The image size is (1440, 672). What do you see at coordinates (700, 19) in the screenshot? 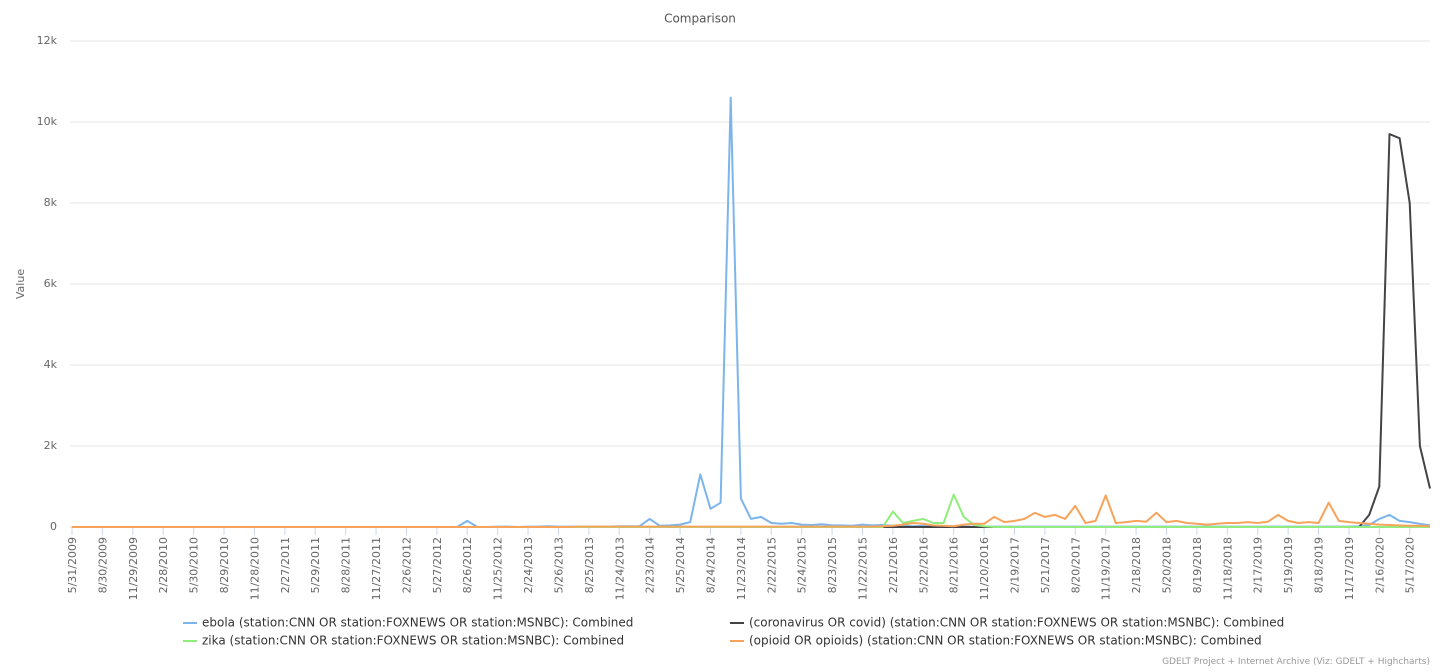
I see `chart-title: Comparison` at bounding box center [700, 19].